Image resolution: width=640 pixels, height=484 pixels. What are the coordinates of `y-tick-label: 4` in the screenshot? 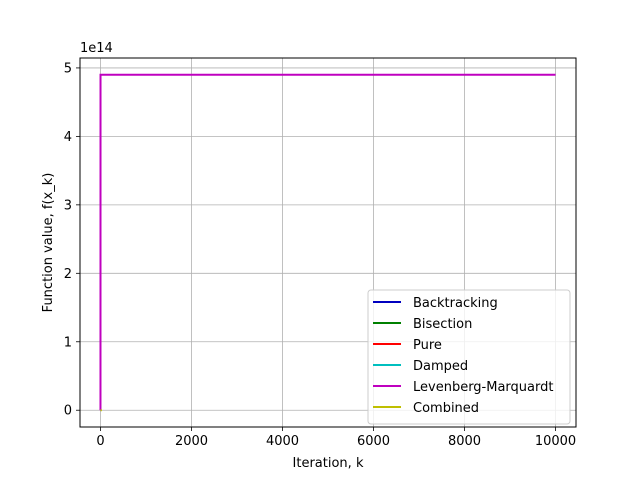 It's located at (68, 137).